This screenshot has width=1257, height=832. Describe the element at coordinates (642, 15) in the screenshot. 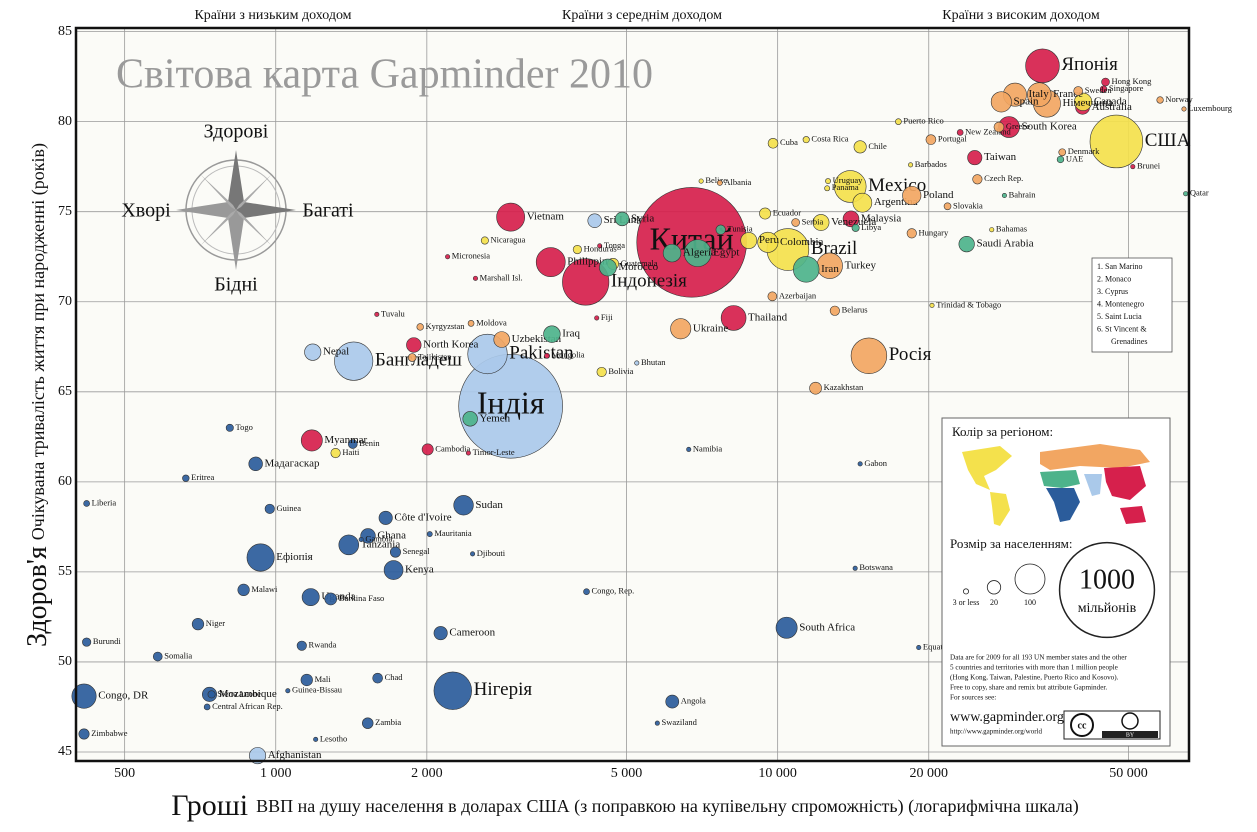

I see `income-label: Країни з середнім доходом` at that location.